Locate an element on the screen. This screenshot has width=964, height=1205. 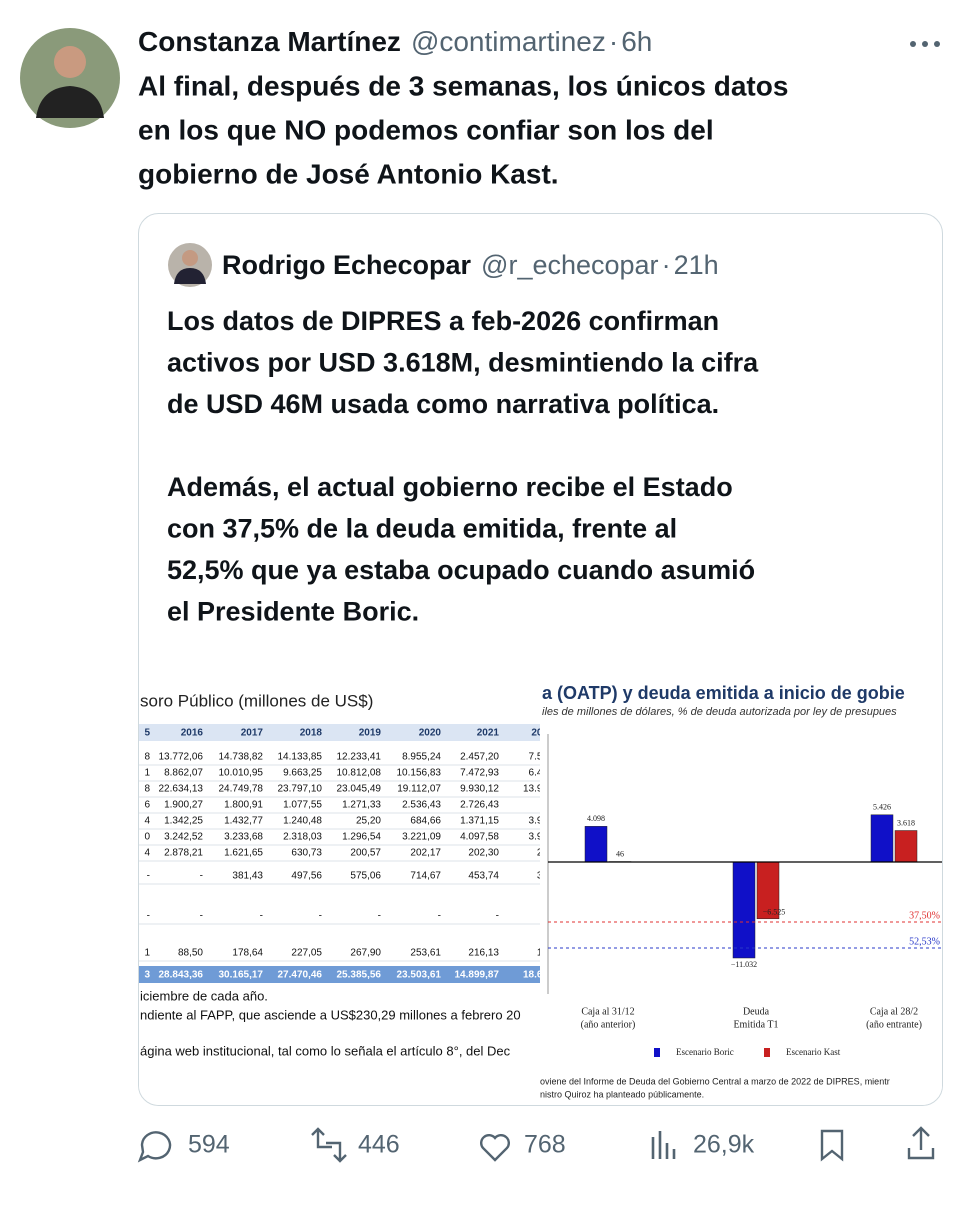
table-cell: 10.156,83 is located at coordinates (419, 773).